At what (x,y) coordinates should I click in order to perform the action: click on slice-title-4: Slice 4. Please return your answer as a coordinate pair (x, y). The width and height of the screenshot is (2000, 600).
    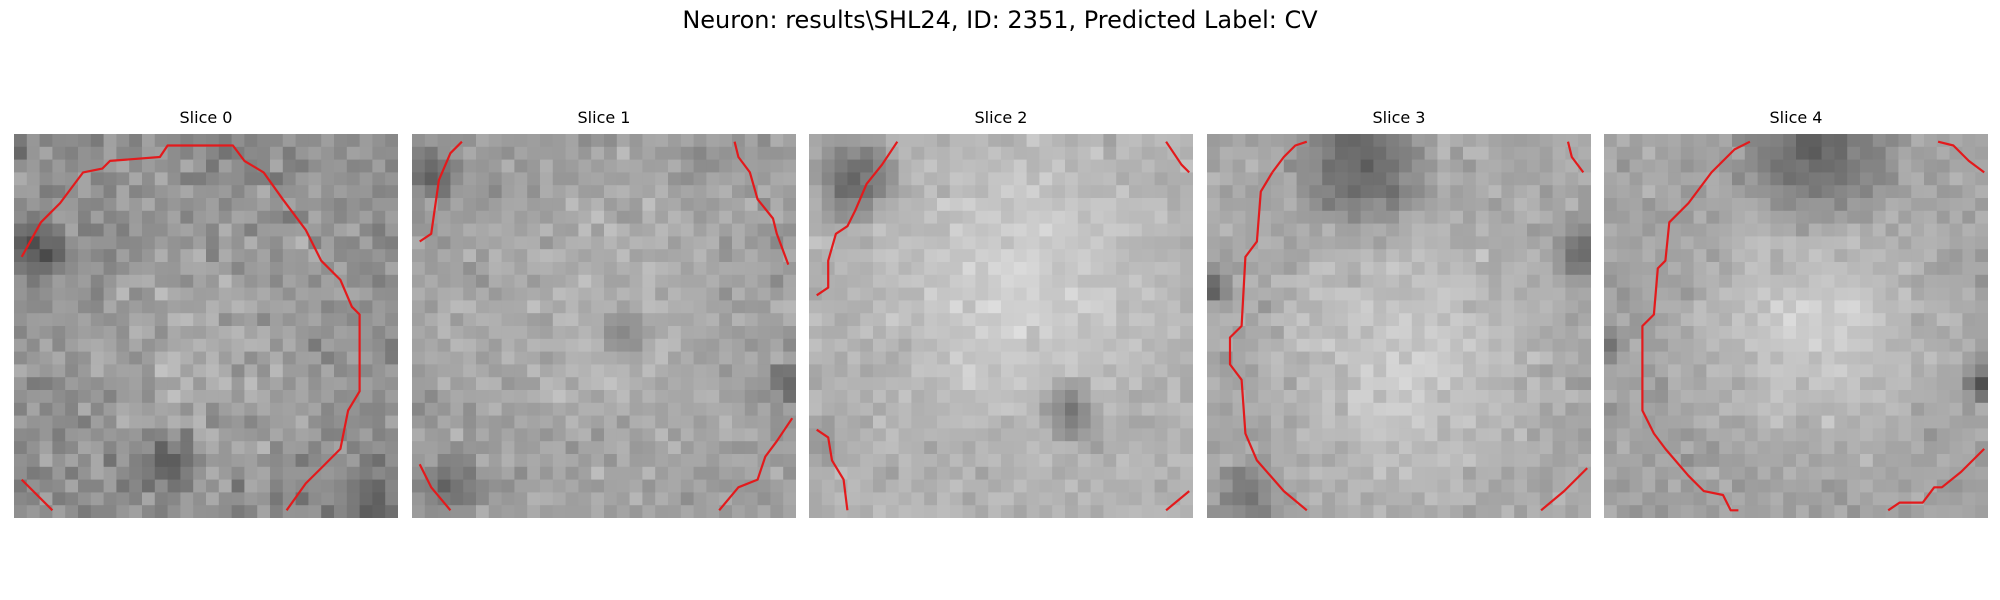
    Looking at the image, I should click on (1796, 117).